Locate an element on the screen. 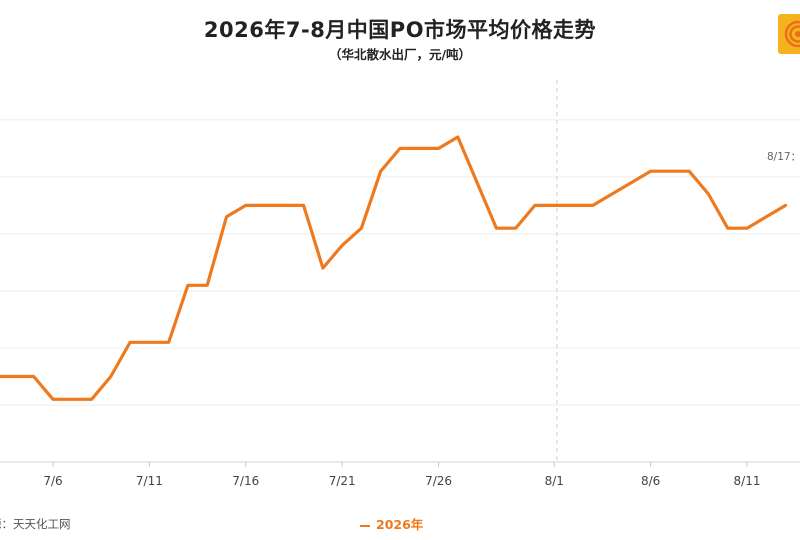 This screenshot has height=540, width=800. legend-swatch is located at coordinates (365, 525).